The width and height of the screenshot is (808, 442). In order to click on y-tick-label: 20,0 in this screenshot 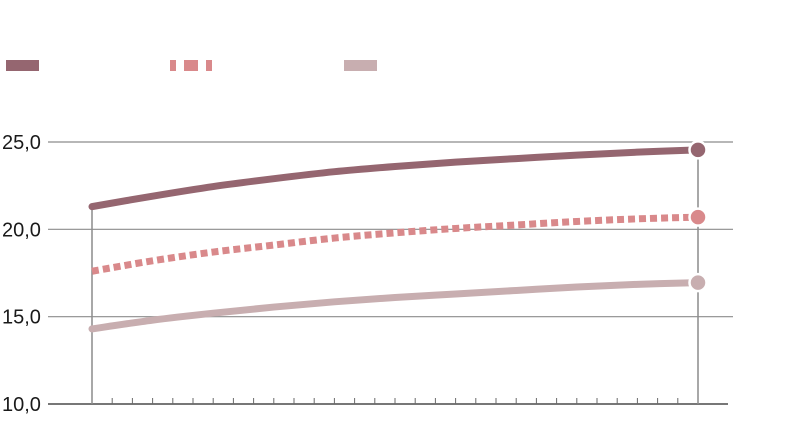, I will do `click(21, 230)`.